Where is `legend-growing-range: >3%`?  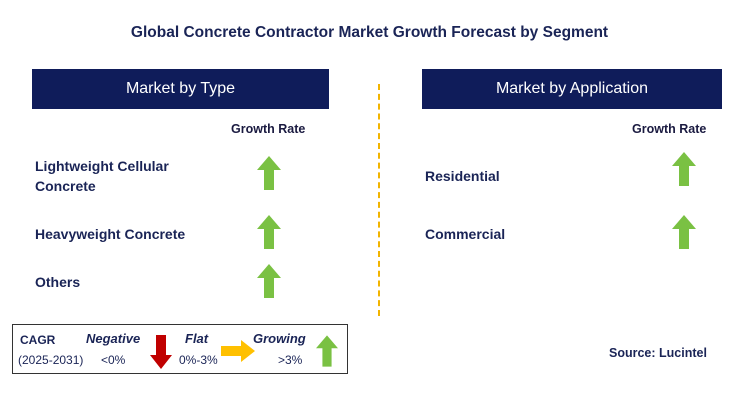 legend-growing-range: >3% is located at coordinates (290, 360).